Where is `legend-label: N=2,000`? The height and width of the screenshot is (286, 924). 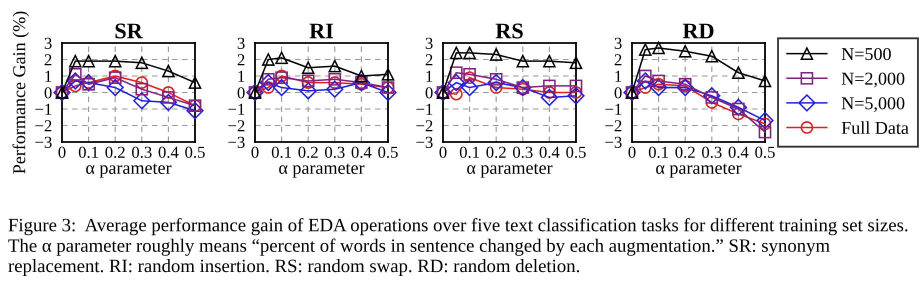 legend-label: N=2,000 is located at coordinates (873, 80).